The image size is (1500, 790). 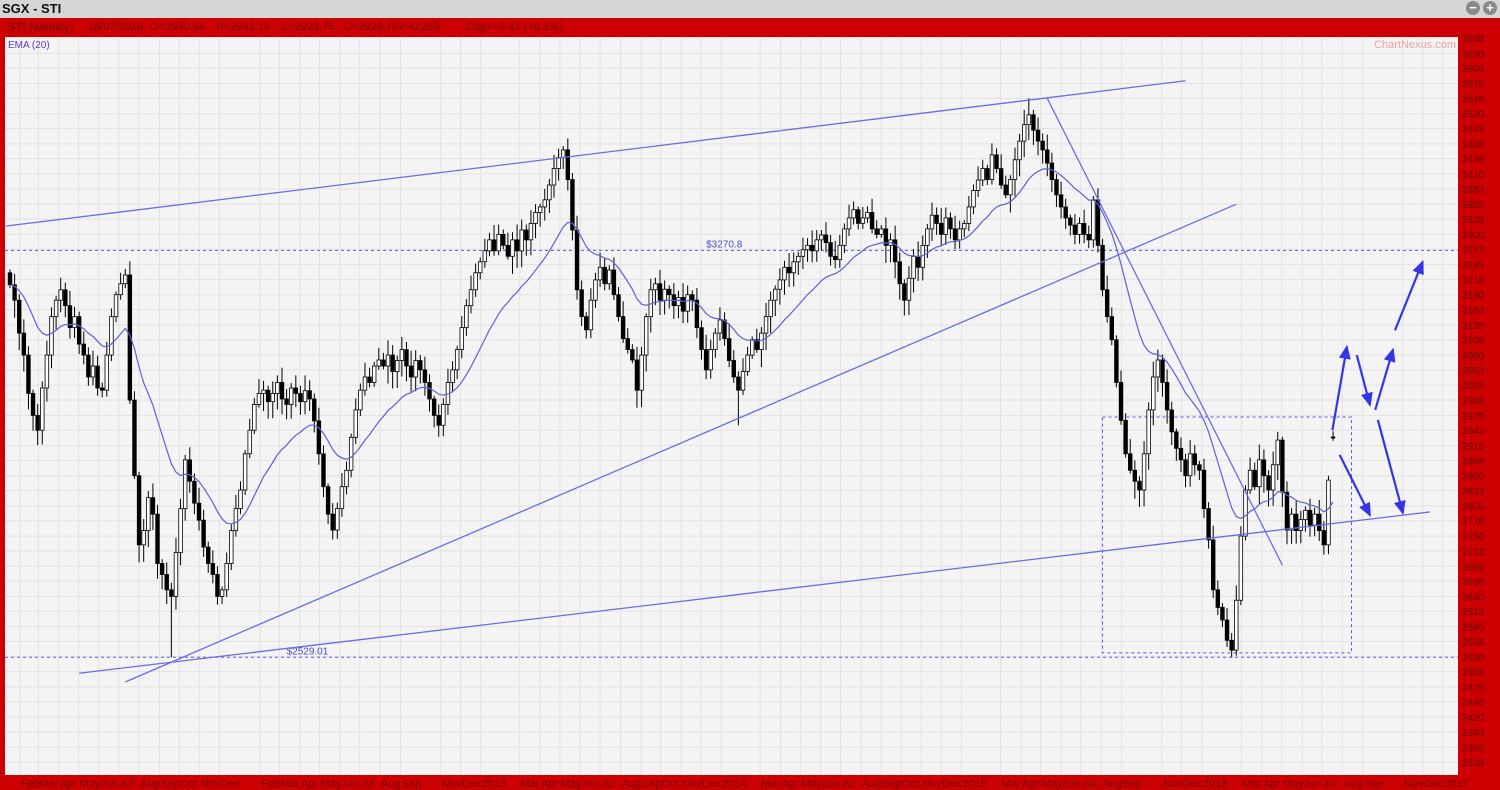 What do you see at coordinates (1473, 658) in the screenshot?
I see `y-tick-label: 2530` at bounding box center [1473, 658].